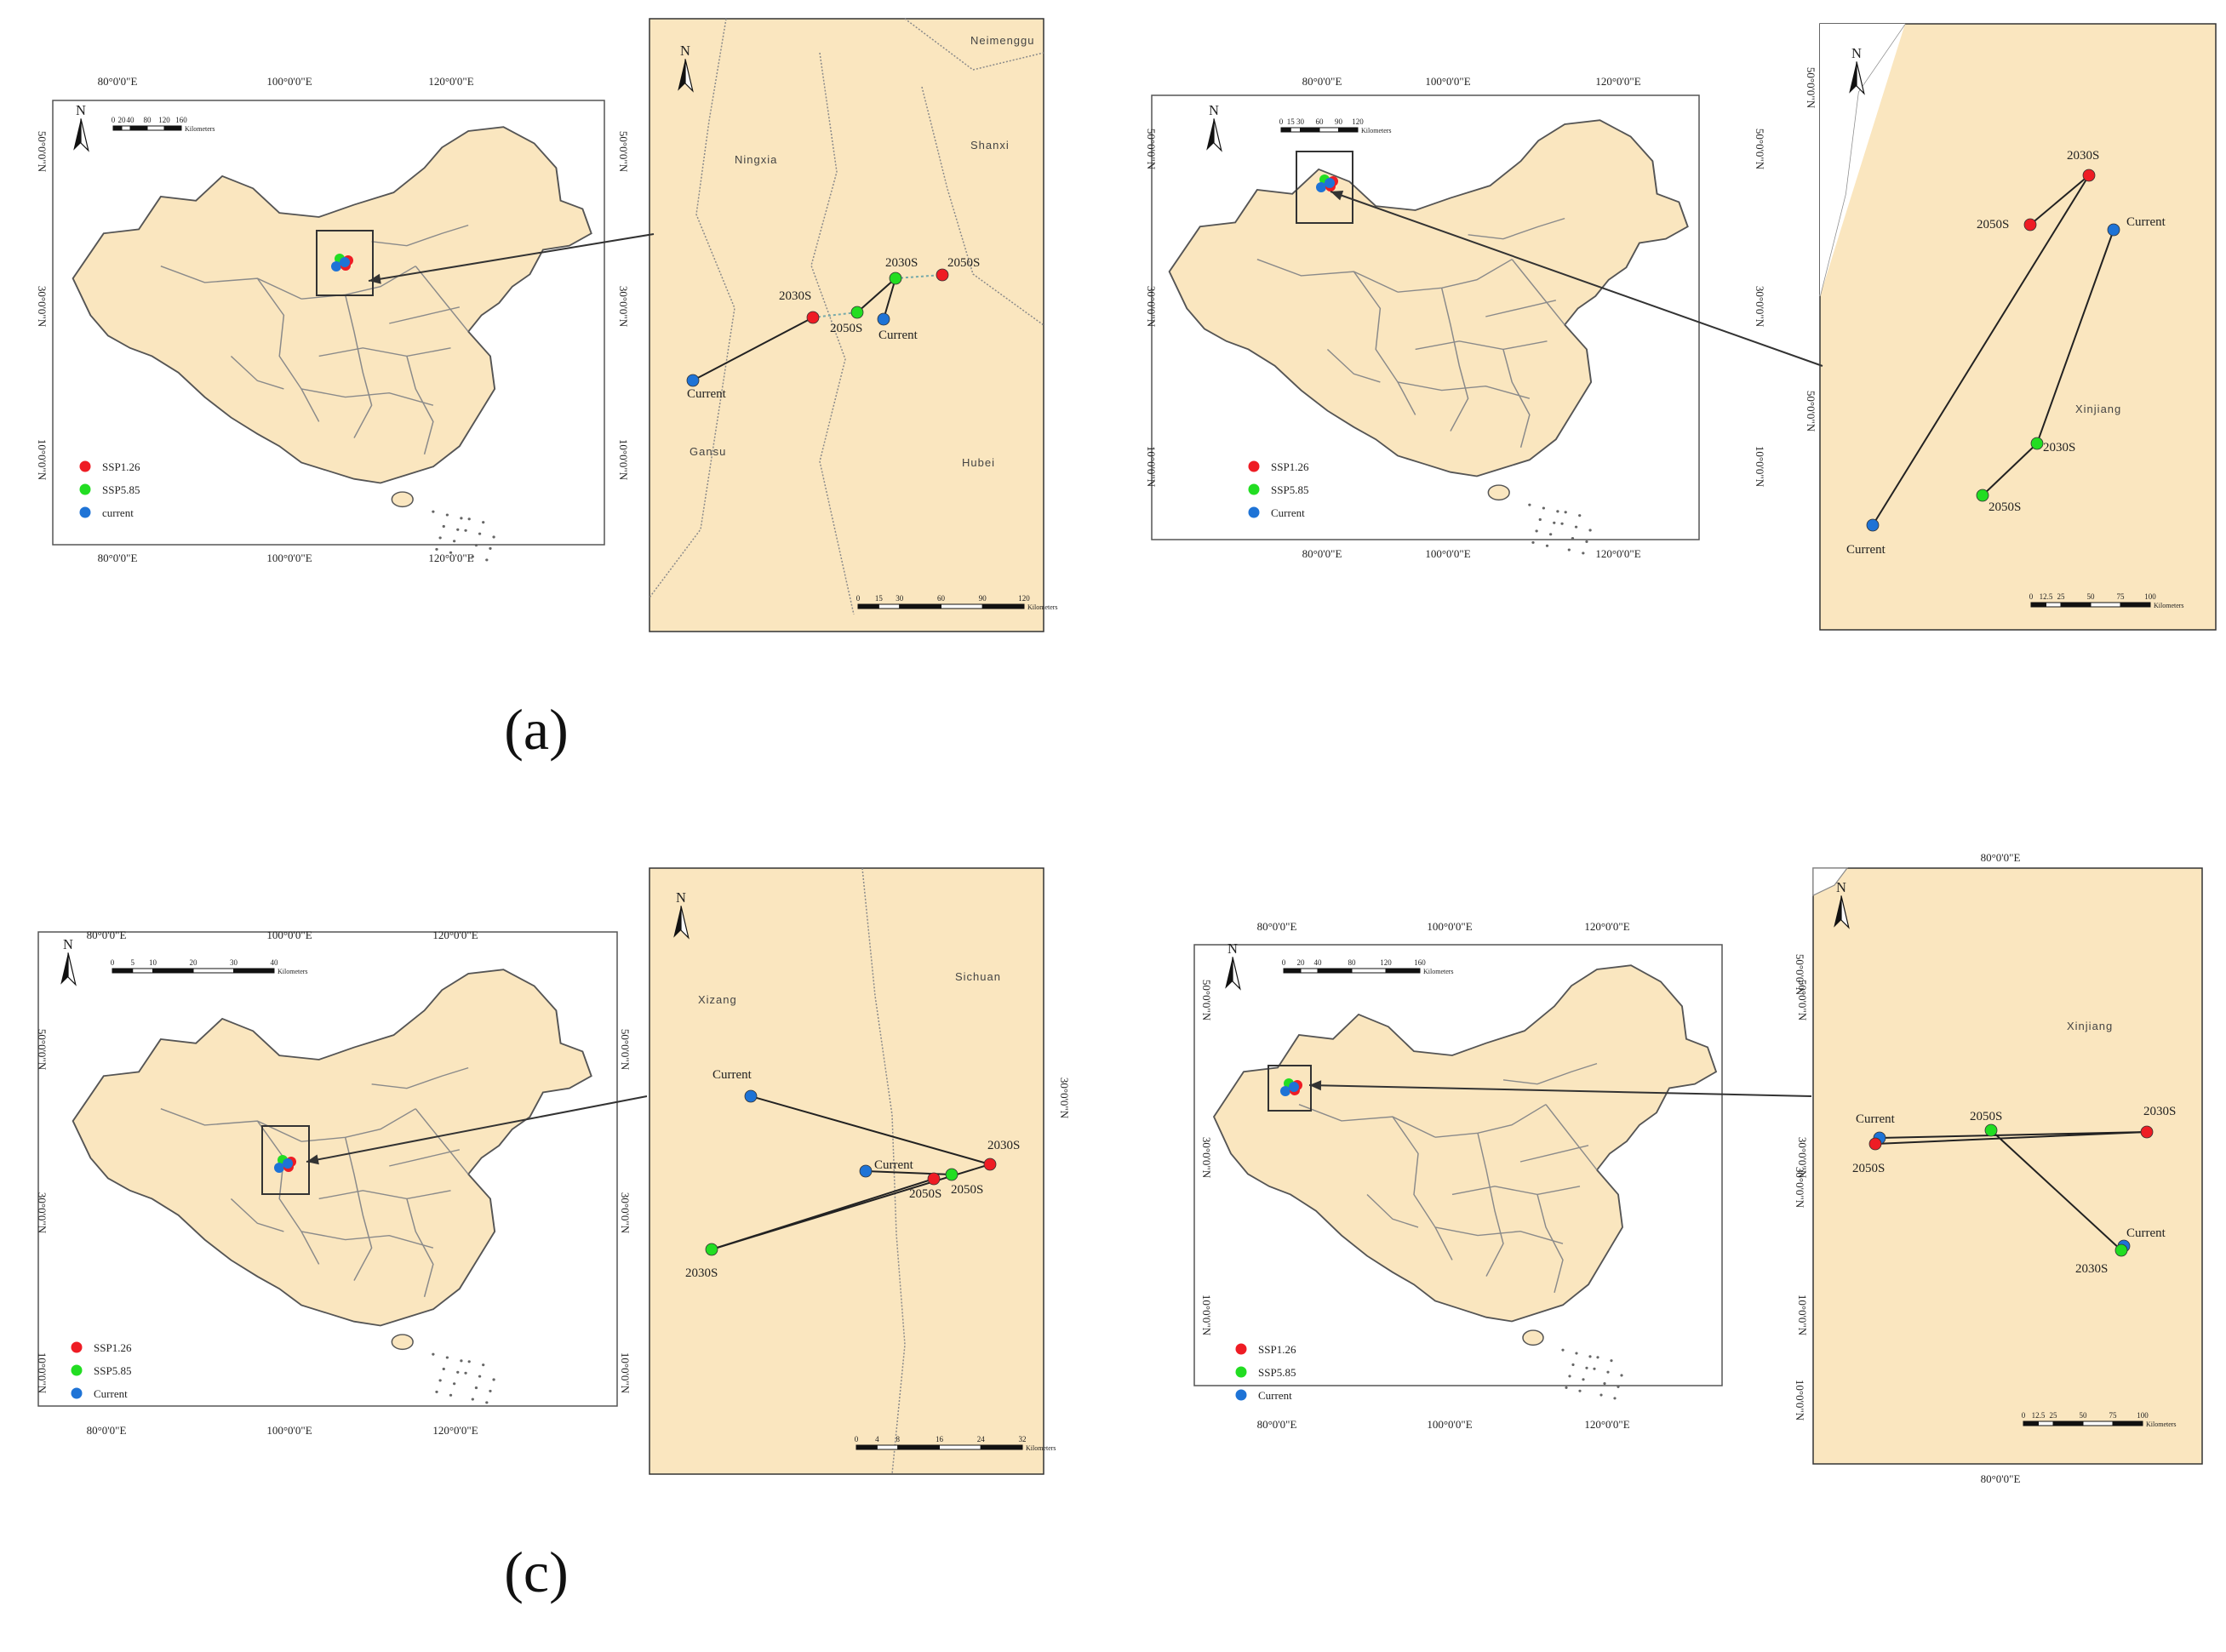 This screenshot has height=1652, width=2226. I want to click on scale-tick: 25, so click(2062, 597).